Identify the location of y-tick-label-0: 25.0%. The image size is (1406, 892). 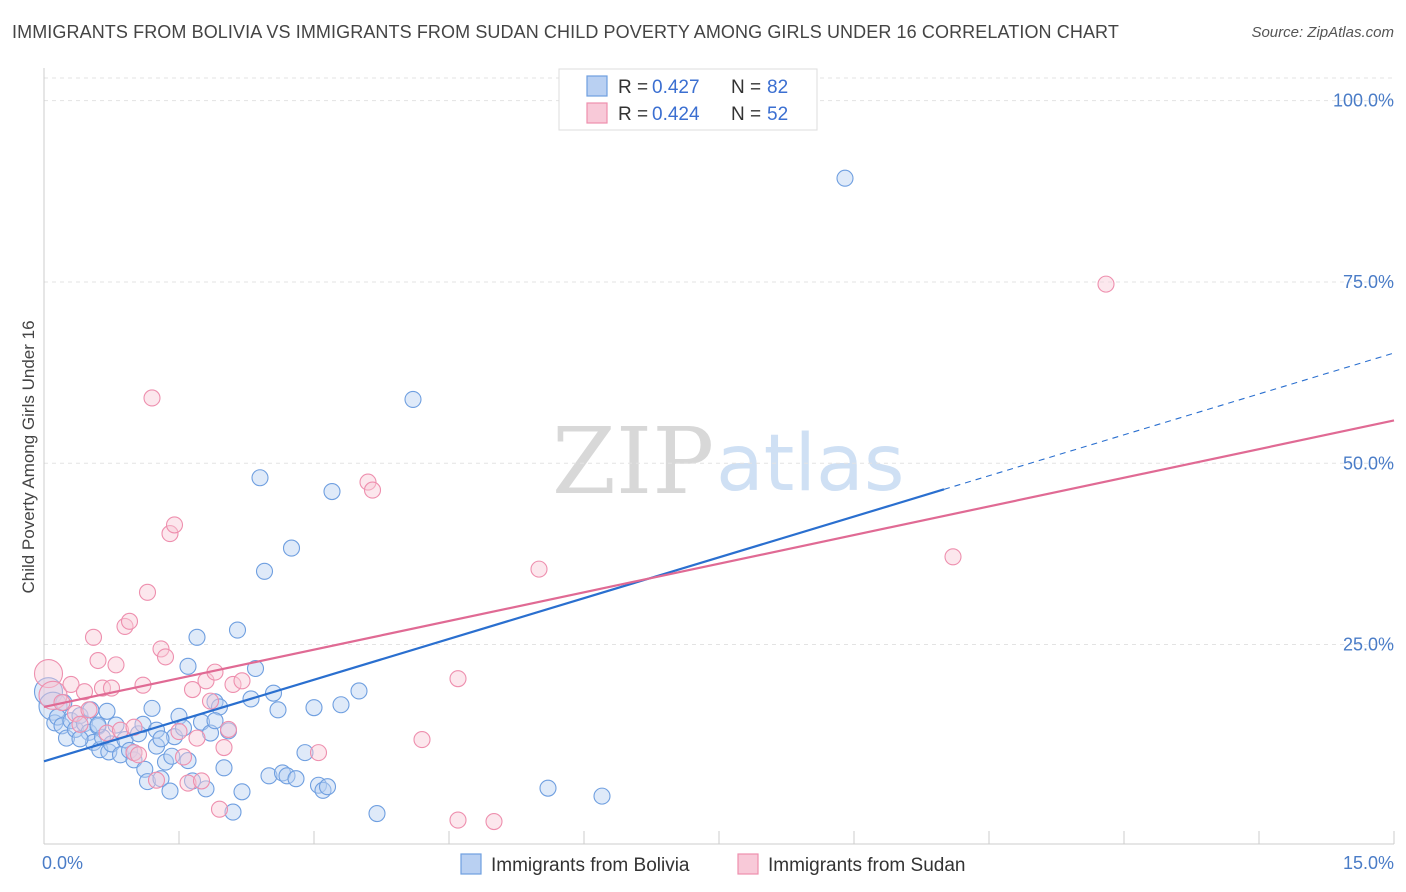
(1368, 645).